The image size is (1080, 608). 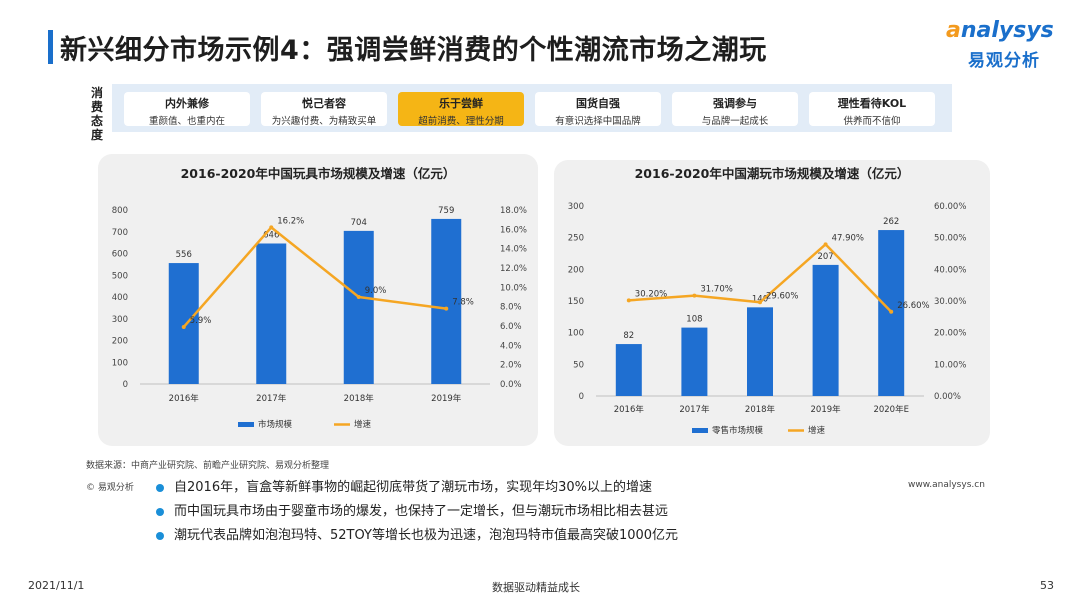 I want to click on attitude-card: 理性看待KOL 供养而不信仰, so click(x=872, y=109).